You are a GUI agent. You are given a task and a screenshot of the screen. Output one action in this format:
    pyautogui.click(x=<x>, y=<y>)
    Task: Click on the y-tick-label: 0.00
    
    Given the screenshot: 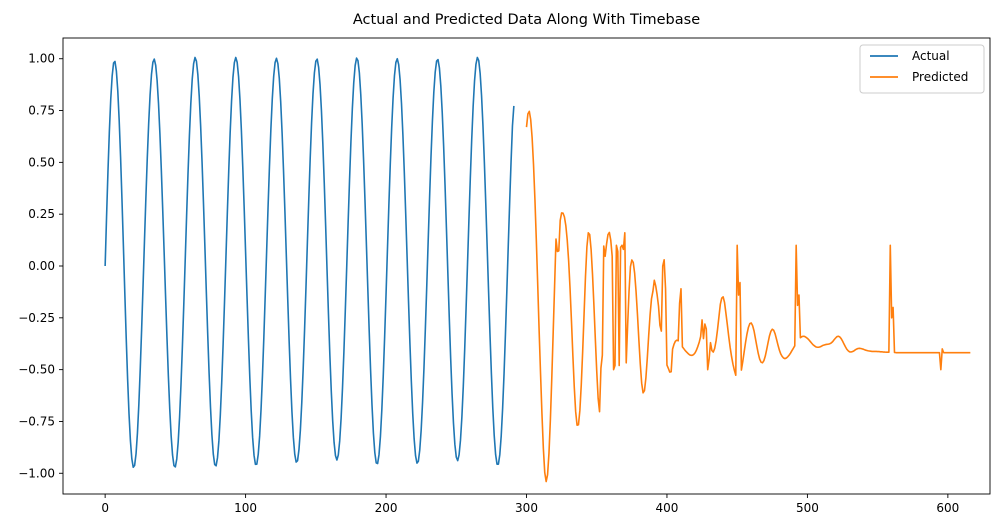 What is the action you would take?
    pyautogui.click(x=41, y=266)
    